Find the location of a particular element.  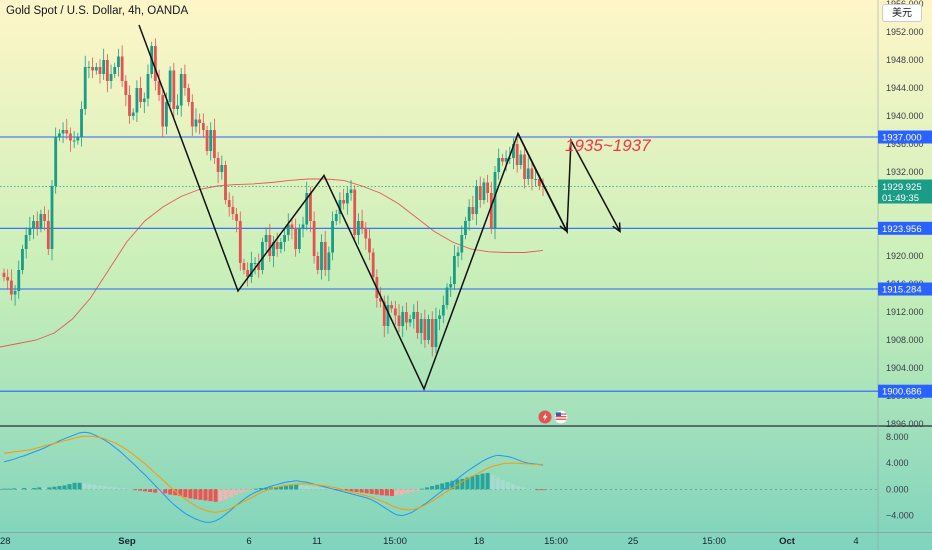

time-tick-label: 28 is located at coordinates (5, 541).